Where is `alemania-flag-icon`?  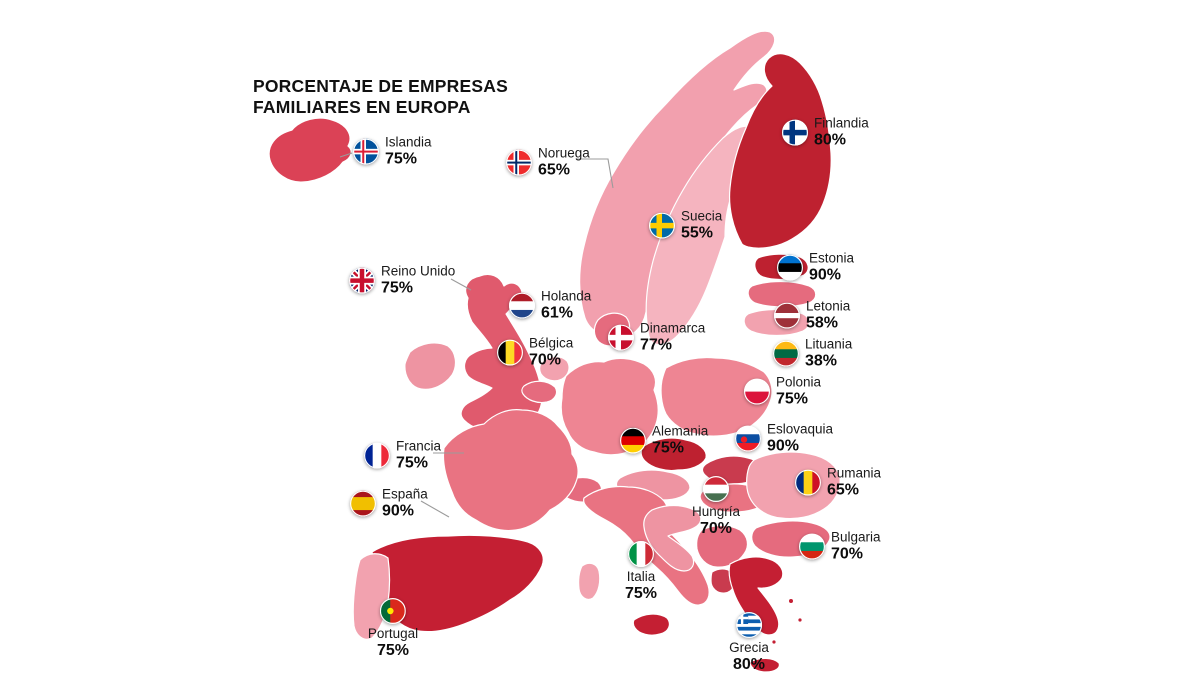
alemania-flag-icon is located at coordinates (633, 440).